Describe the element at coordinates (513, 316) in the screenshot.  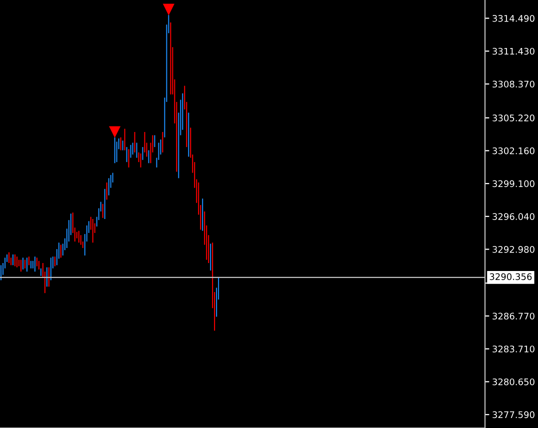
I see `y-tick-label: 3286.770` at that location.